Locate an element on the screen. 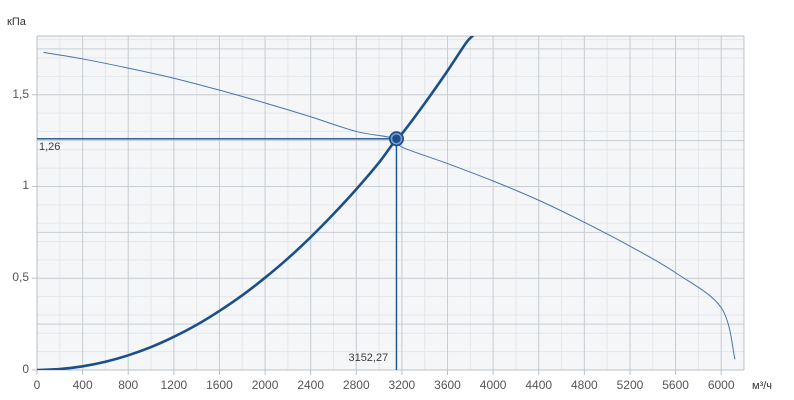  x-tick-label: 400 is located at coordinates (82, 385).